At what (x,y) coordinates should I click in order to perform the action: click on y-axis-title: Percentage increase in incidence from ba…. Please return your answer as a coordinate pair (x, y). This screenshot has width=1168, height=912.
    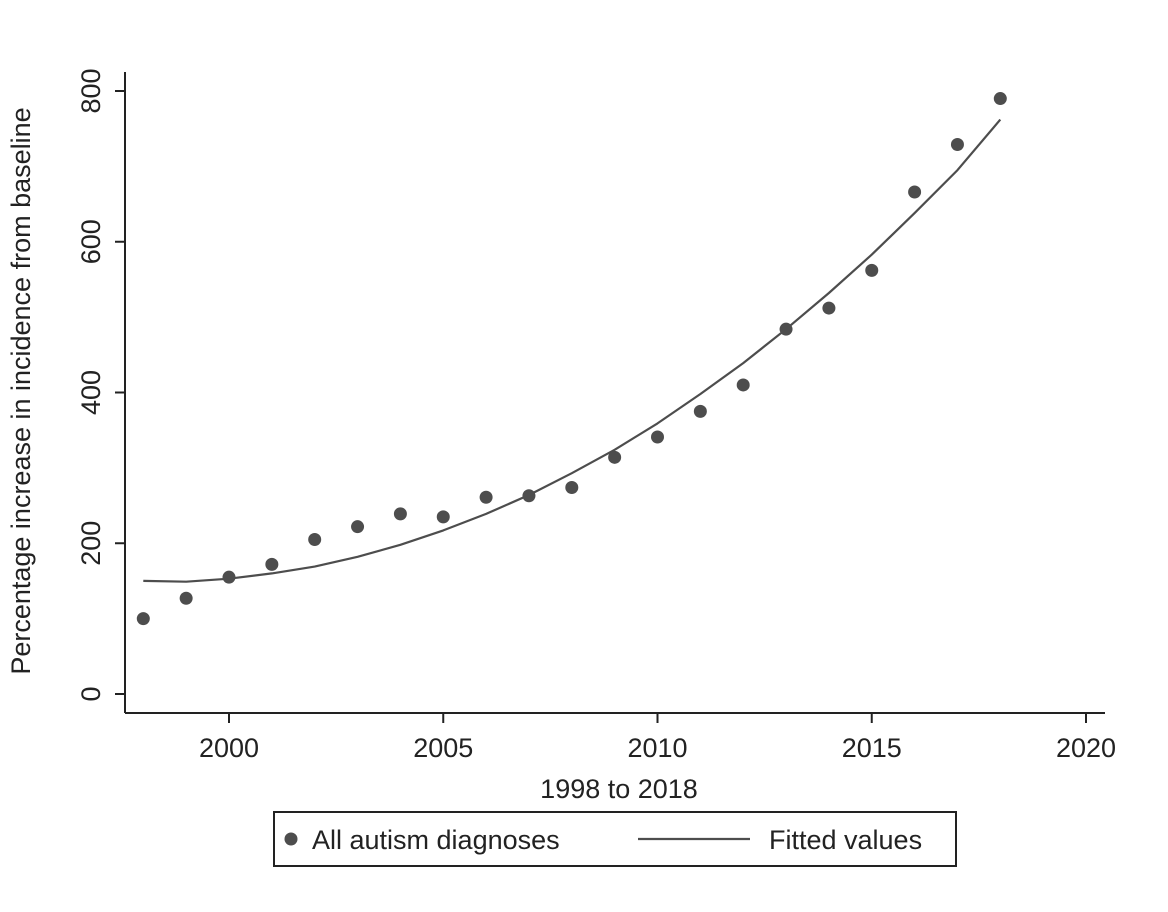
    Looking at the image, I should click on (21, 390).